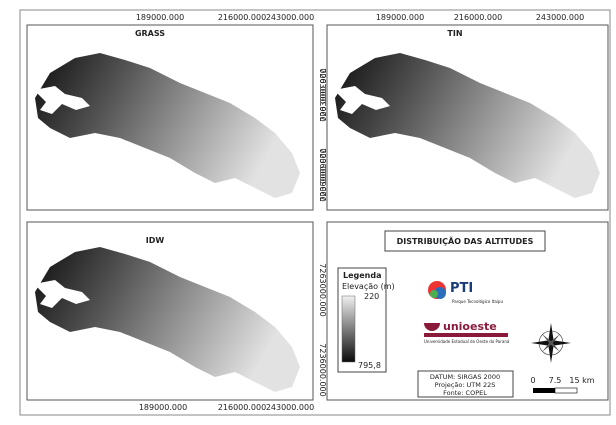 The image size is (616, 425). What do you see at coordinates (461, 288) in the screenshot?
I see `logo-text: PTI` at bounding box center [461, 288].